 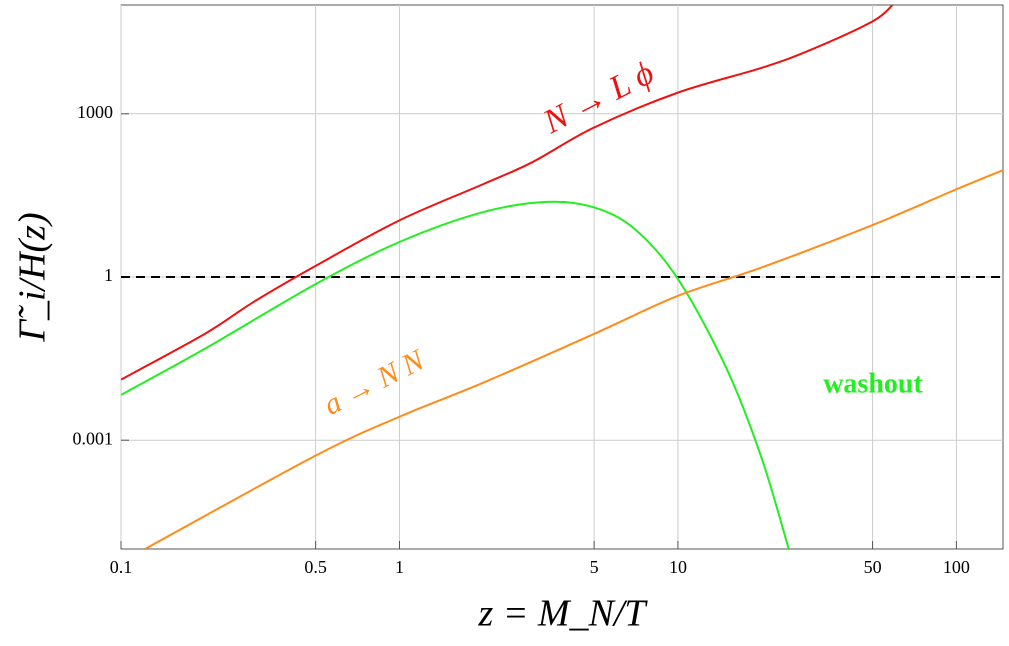 What do you see at coordinates (678, 567) in the screenshot?
I see `x-tick-label: 10` at bounding box center [678, 567].